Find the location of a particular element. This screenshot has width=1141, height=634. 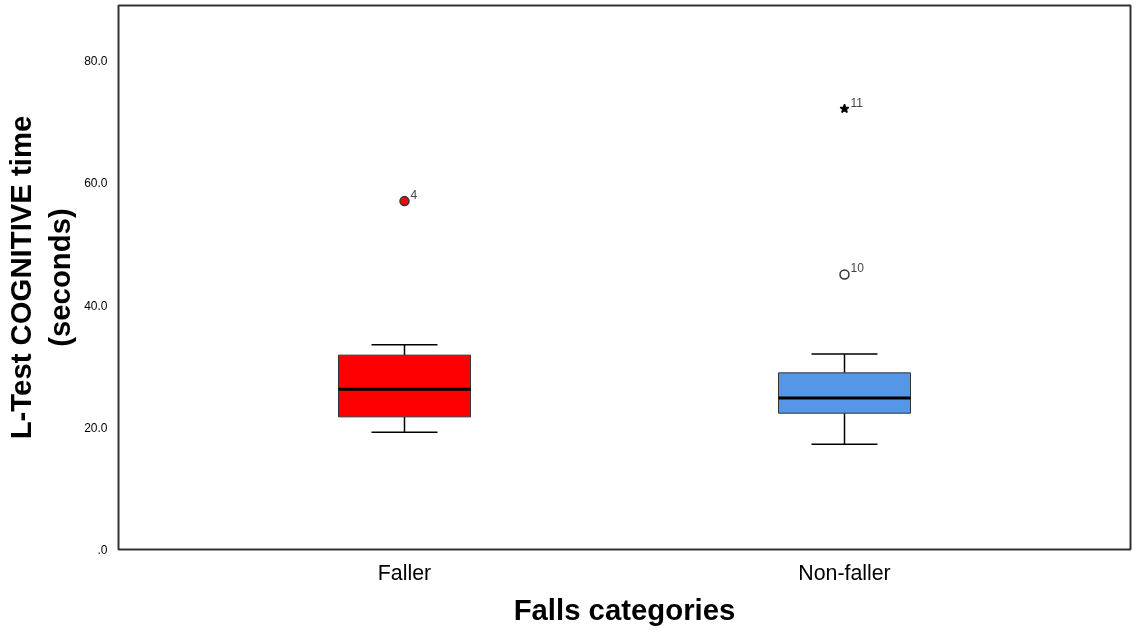

annotation: 4 is located at coordinates (414, 195).